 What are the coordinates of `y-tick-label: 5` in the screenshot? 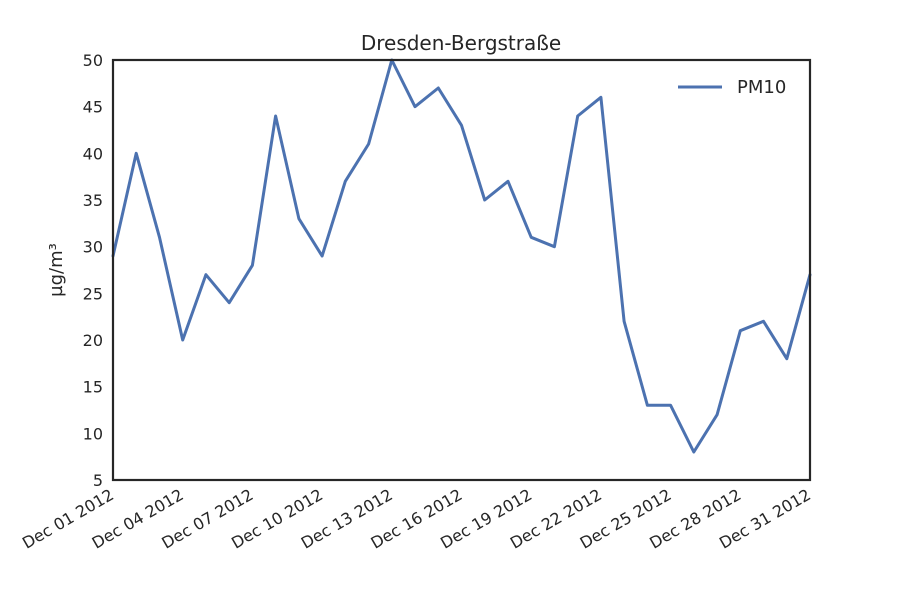 It's located at (98, 480).